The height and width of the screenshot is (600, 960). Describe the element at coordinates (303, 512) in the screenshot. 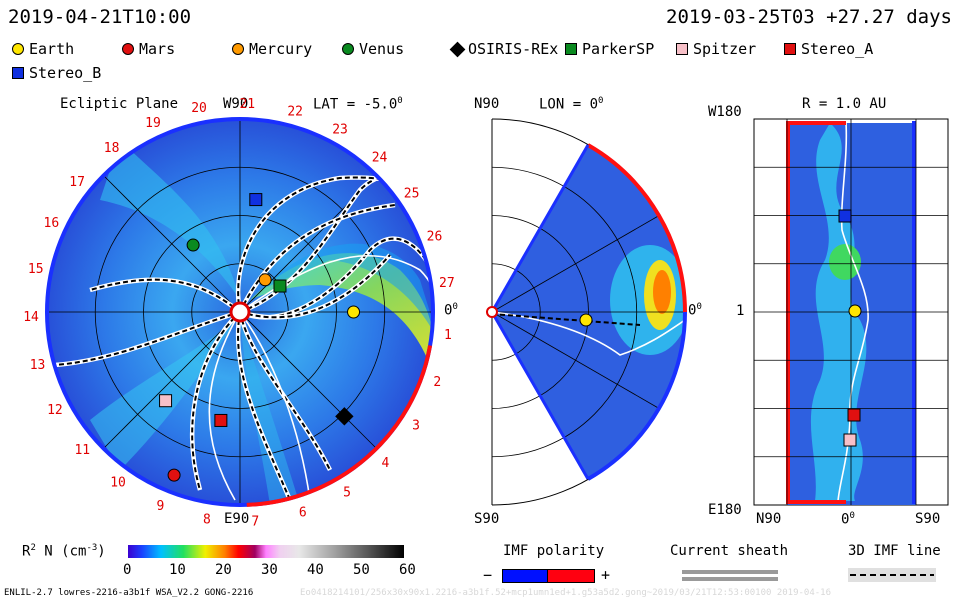

I see `day-label: 6` at that location.